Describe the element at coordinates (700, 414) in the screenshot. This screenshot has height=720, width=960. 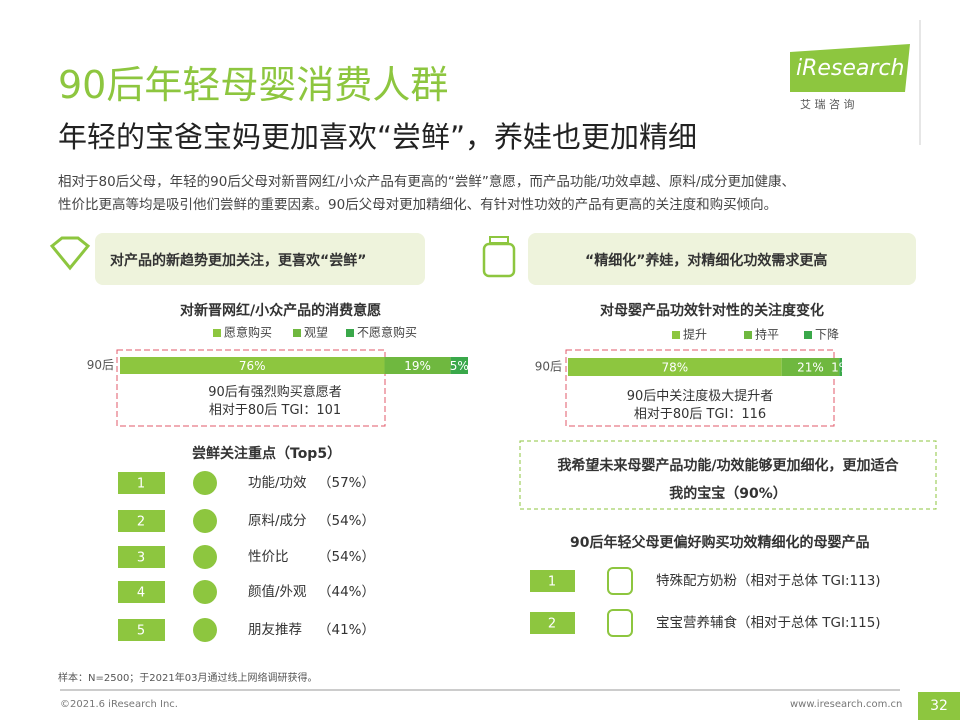
I see `annotation: 相对于80后 TGI：116` at that location.